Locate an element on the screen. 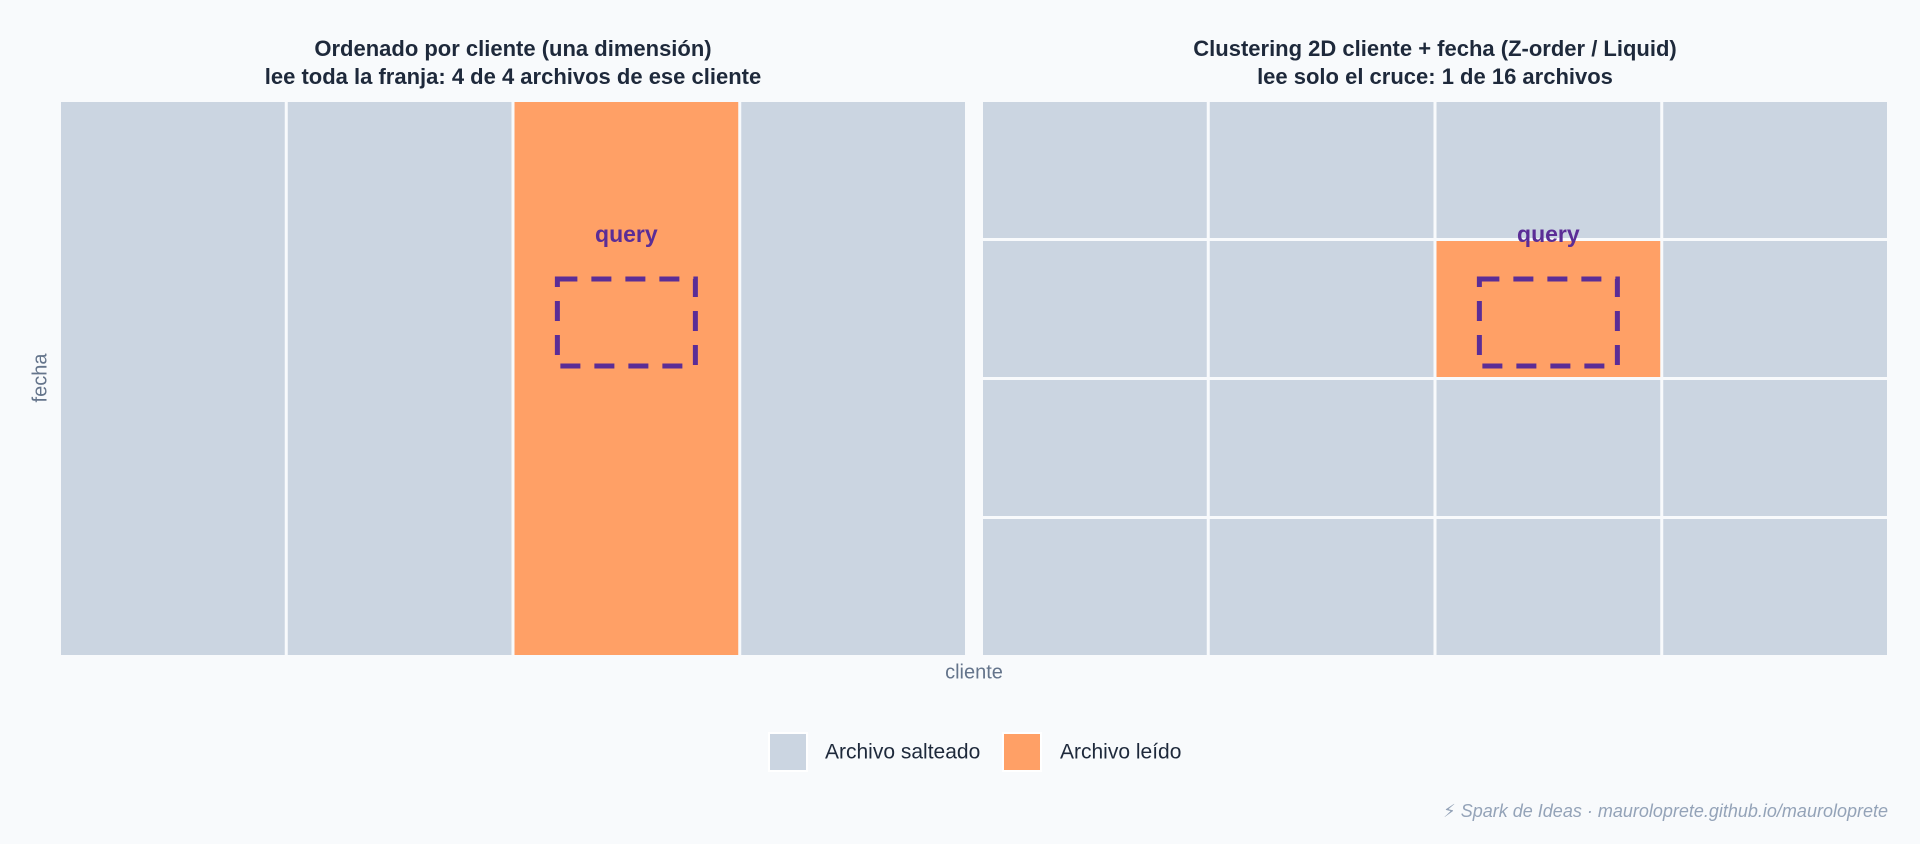  y-axis-label: fecha is located at coordinates (40, 378).